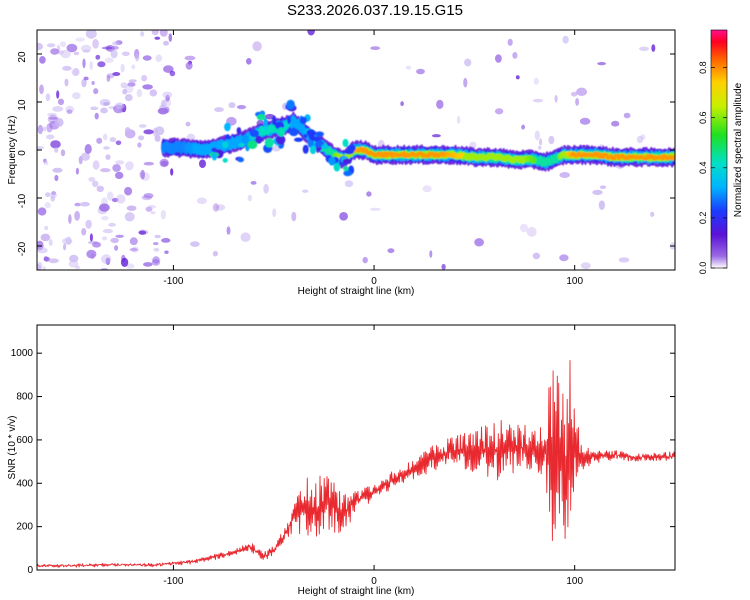 The image size is (750, 600). Describe the element at coordinates (356, 591) in the screenshot. I see `x-axis-label: Height of straight line (km)` at that location.